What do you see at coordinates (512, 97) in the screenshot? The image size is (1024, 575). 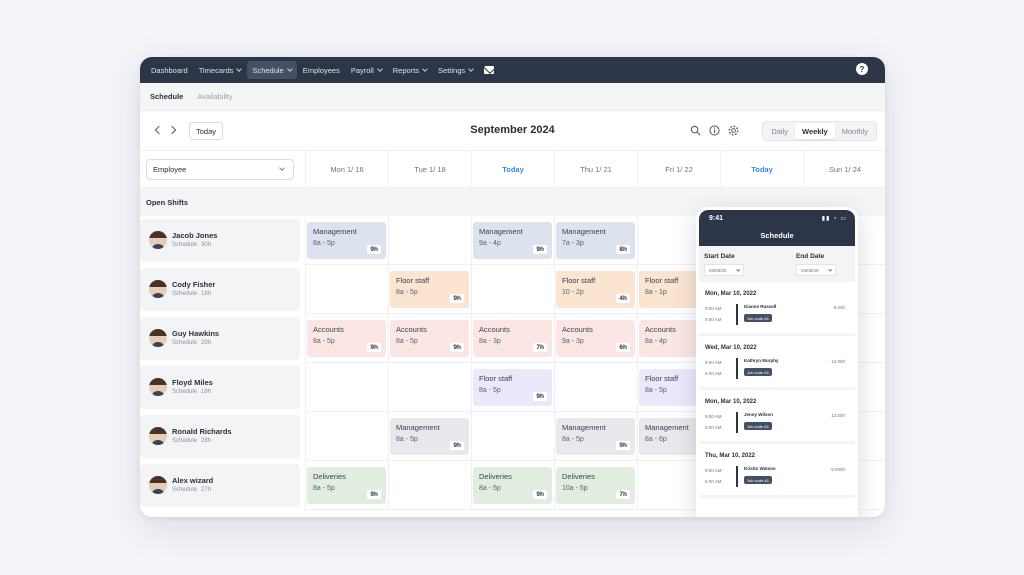 I see `sub-navigation: Schedule Availability` at bounding box center [512, 97].